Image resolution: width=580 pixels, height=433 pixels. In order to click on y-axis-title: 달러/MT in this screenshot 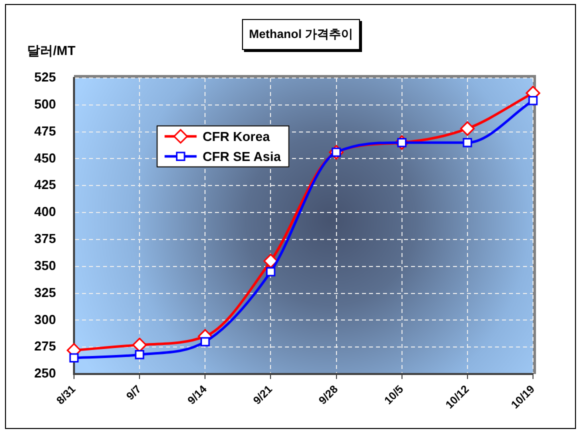, I will do `click(51, 51)`.